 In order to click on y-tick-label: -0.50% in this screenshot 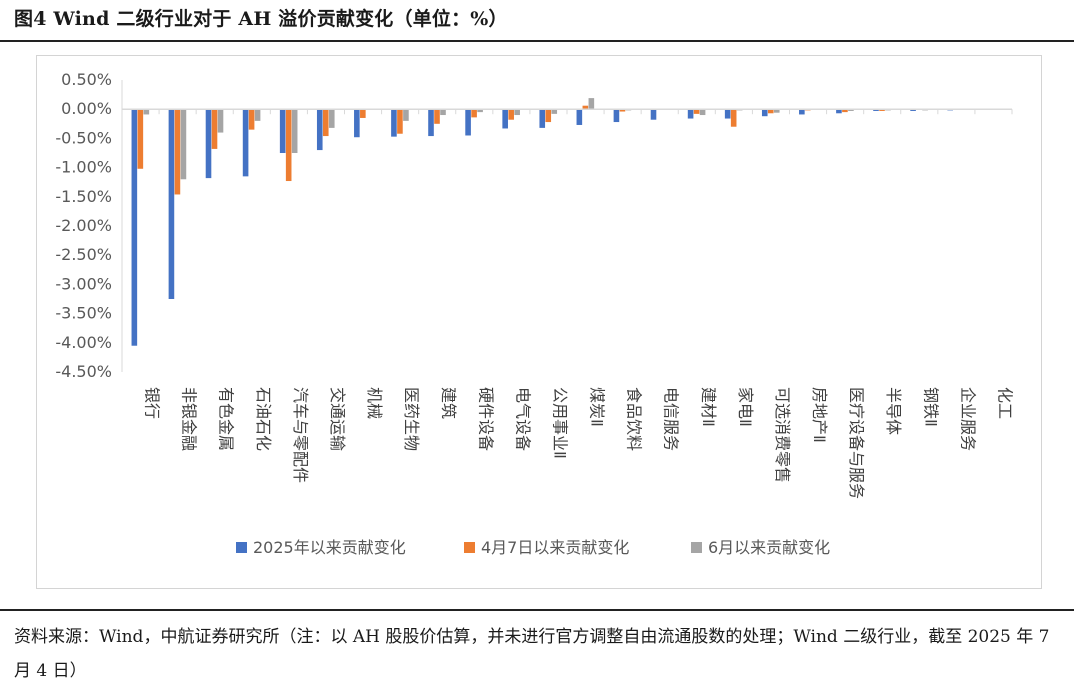, I will do `click(83, 137)`.